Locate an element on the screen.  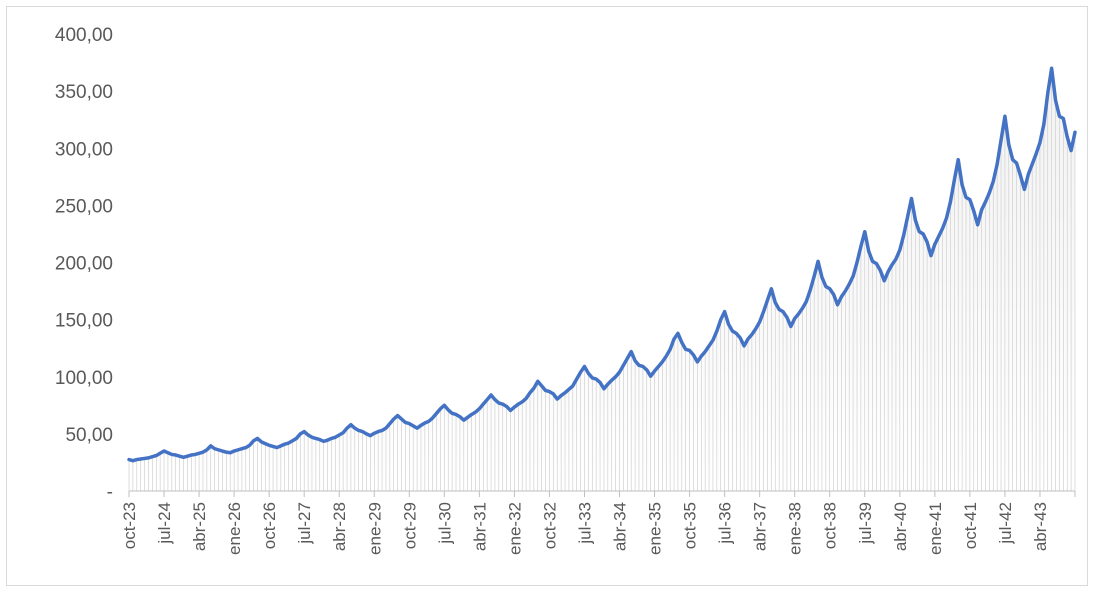
x-tick-label: jul-33 is located at coordinates (584, 523).